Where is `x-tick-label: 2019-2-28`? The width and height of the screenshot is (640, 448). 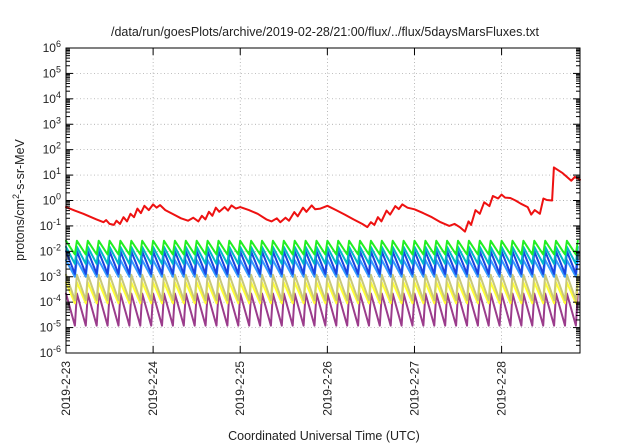 x-tick-label: 2019-2-28 is located at coordinates (502, 388).